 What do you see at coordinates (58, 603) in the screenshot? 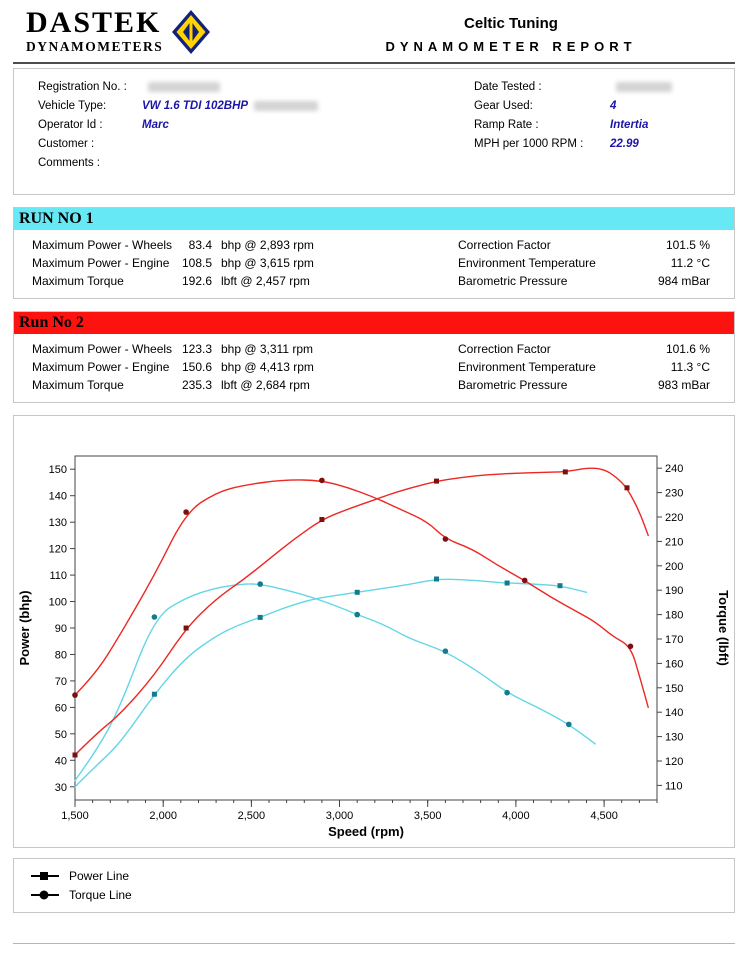
I see `svg-text: 100` at bounding box center [58, 603].